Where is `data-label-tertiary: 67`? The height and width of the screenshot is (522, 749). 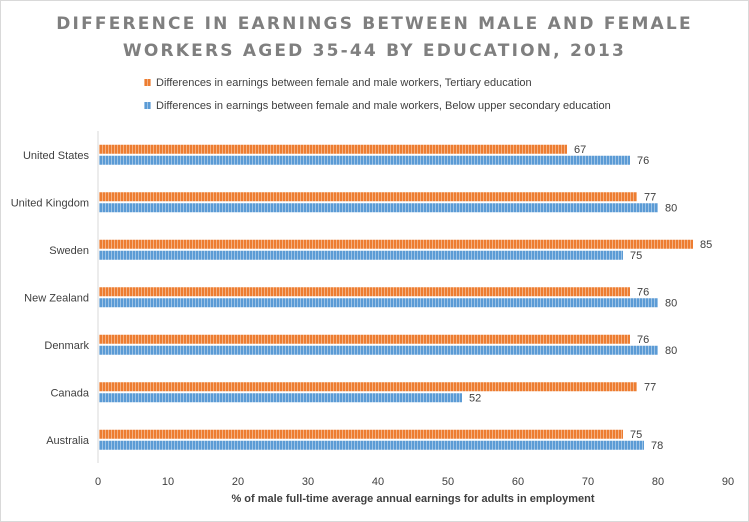
data-label-tertiary: 67 is located at coordinates (580, 150).